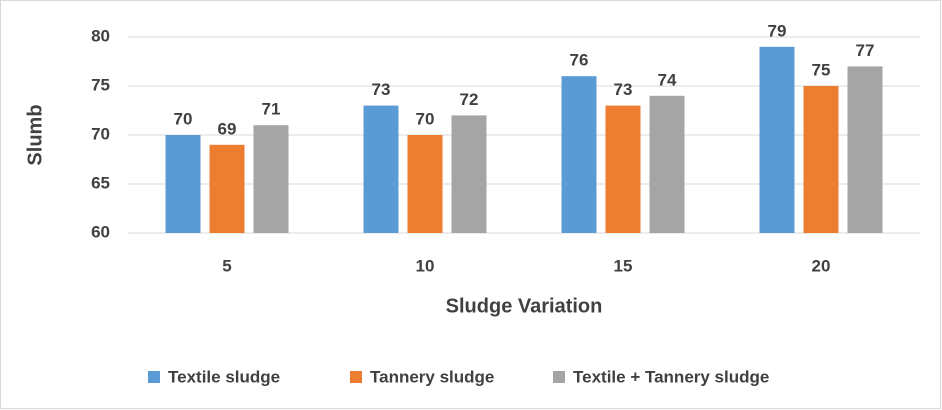 The image size is (942, 410). Describe the element at coordinates (100, 133) in the screenshot. I see `y-tick-label: 70` at that location.